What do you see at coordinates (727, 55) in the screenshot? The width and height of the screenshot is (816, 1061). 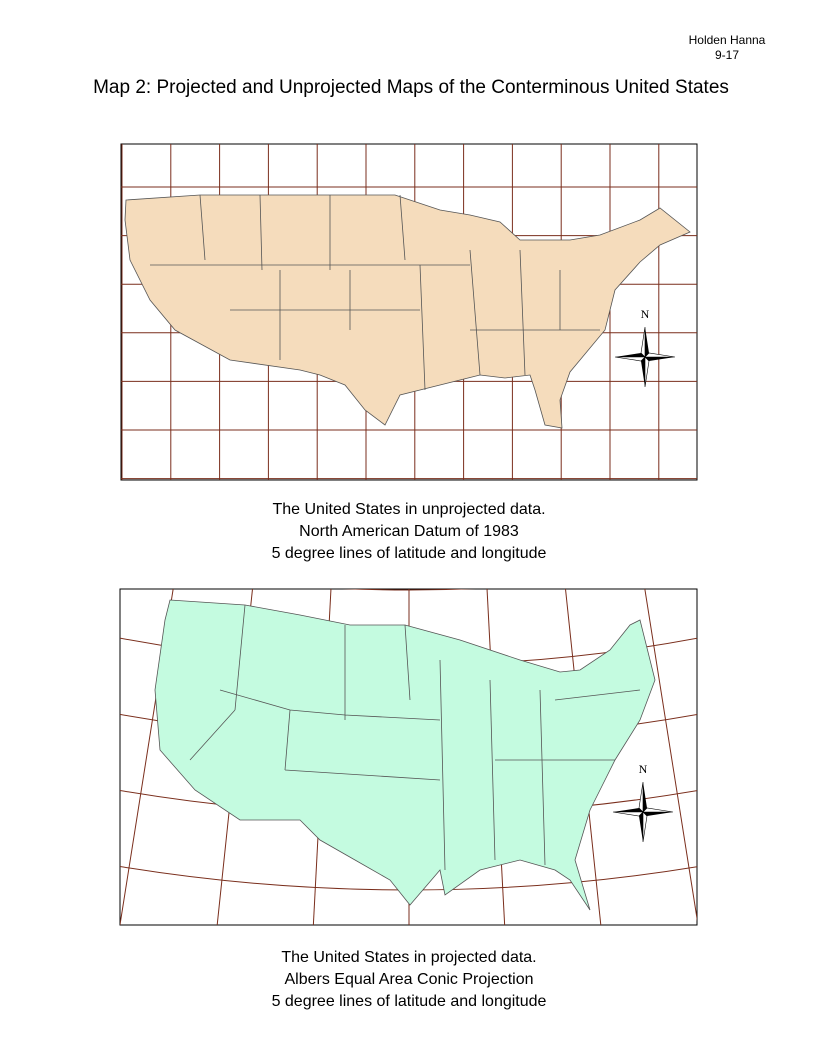 I see `date: 9-17` at bounding box center [727, 55].